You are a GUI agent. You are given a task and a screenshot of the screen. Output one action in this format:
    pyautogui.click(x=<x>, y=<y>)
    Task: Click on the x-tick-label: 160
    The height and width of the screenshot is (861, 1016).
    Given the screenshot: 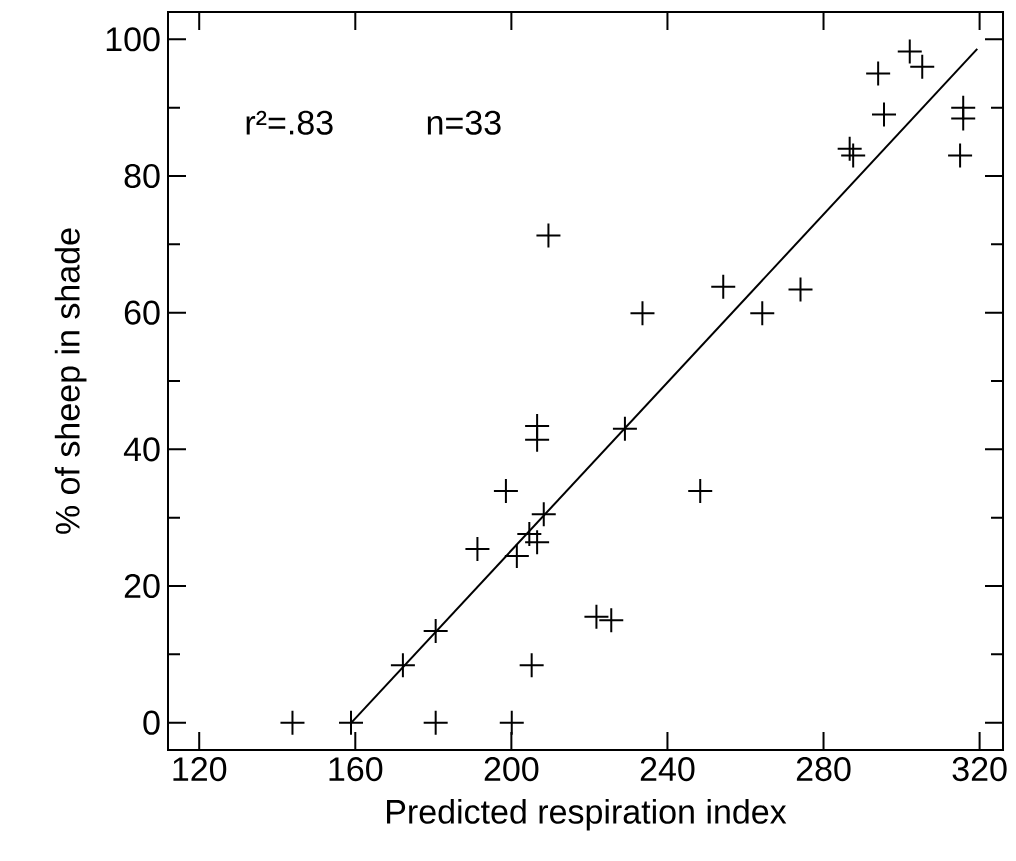 What is the action you would take?
    pyautogui.click(x=356, y=769)
    